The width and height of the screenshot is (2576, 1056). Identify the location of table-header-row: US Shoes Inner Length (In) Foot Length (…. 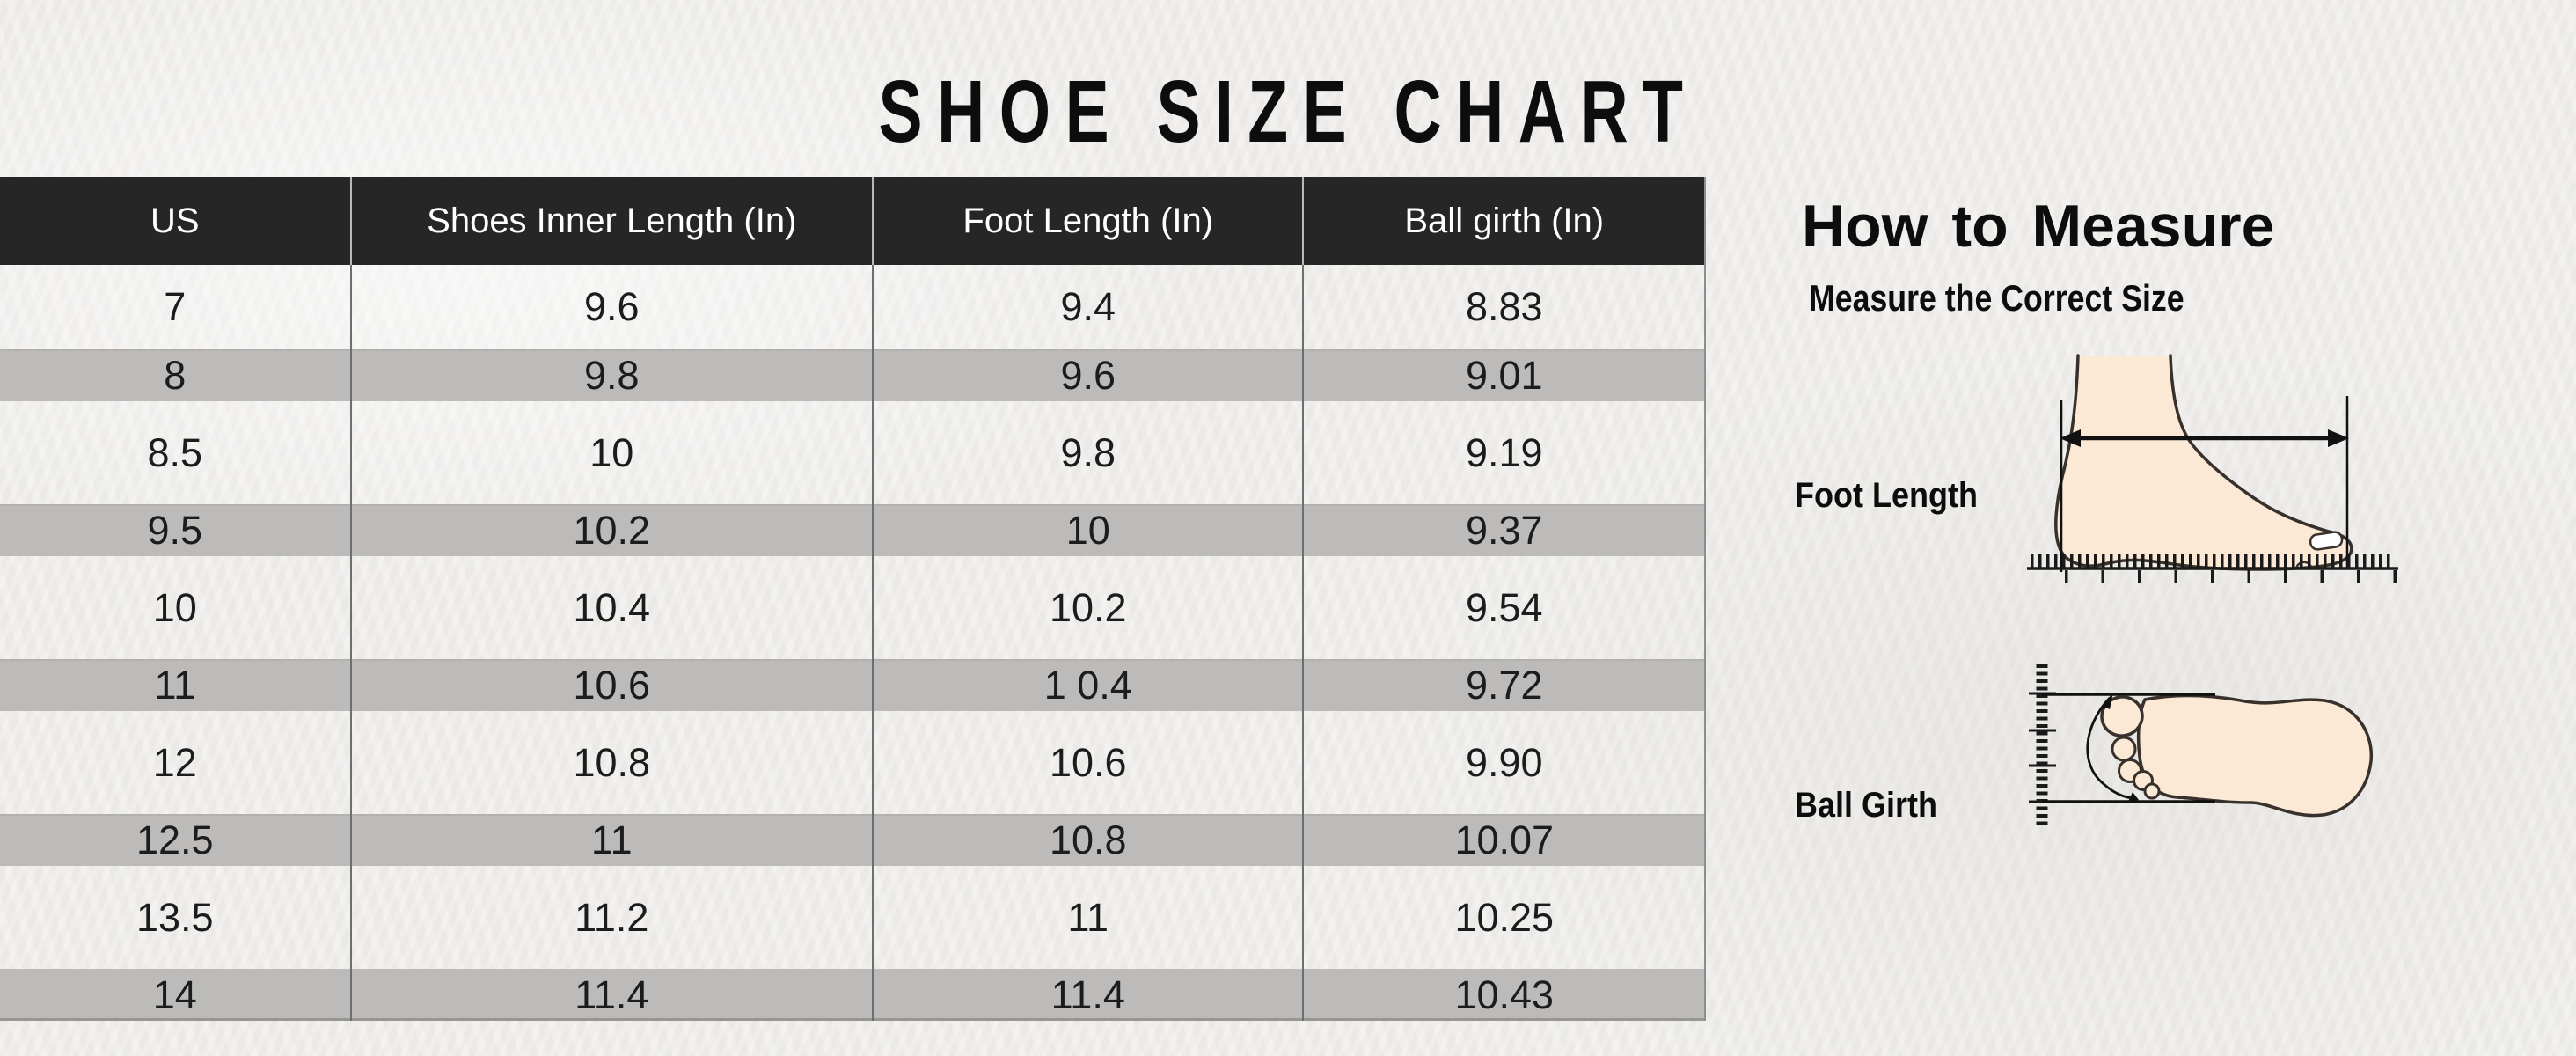
(852, 221).